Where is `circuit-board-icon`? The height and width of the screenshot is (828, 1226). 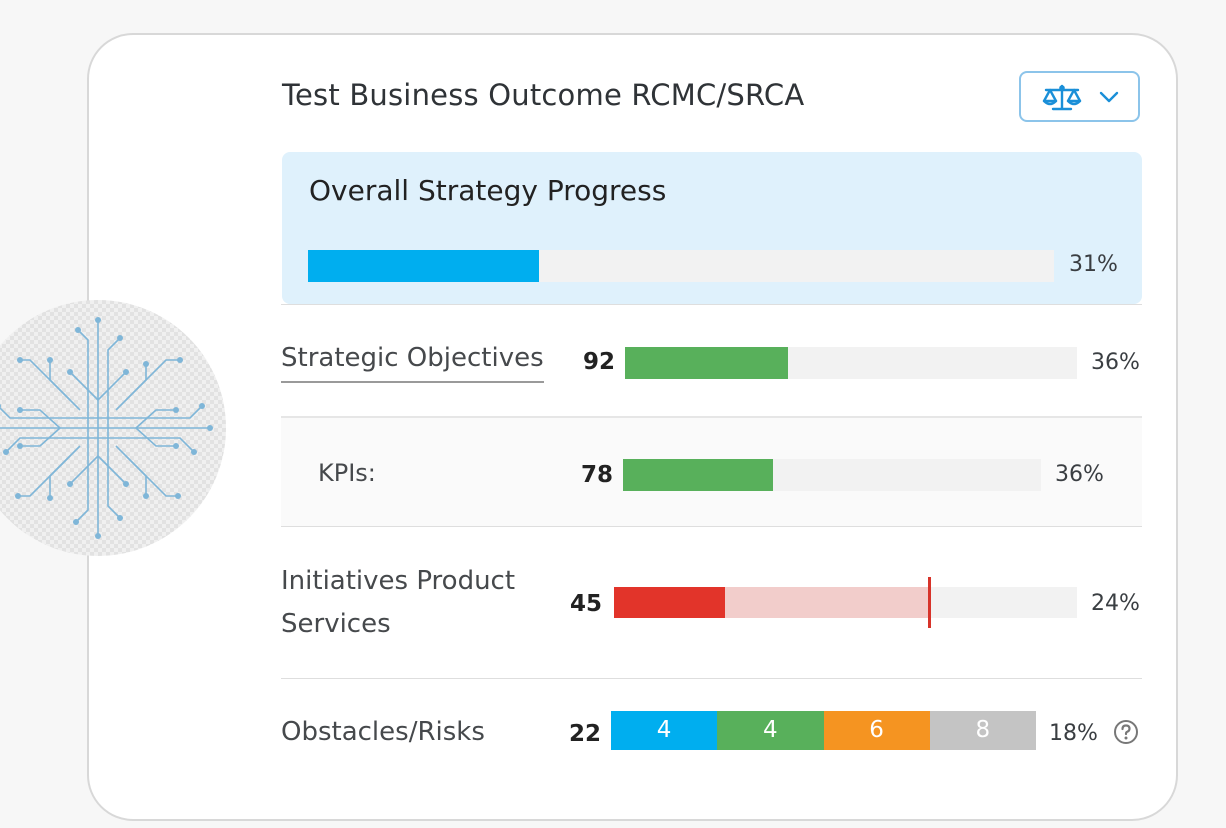 circuit-board-icon is located at coordinates (113, 428).